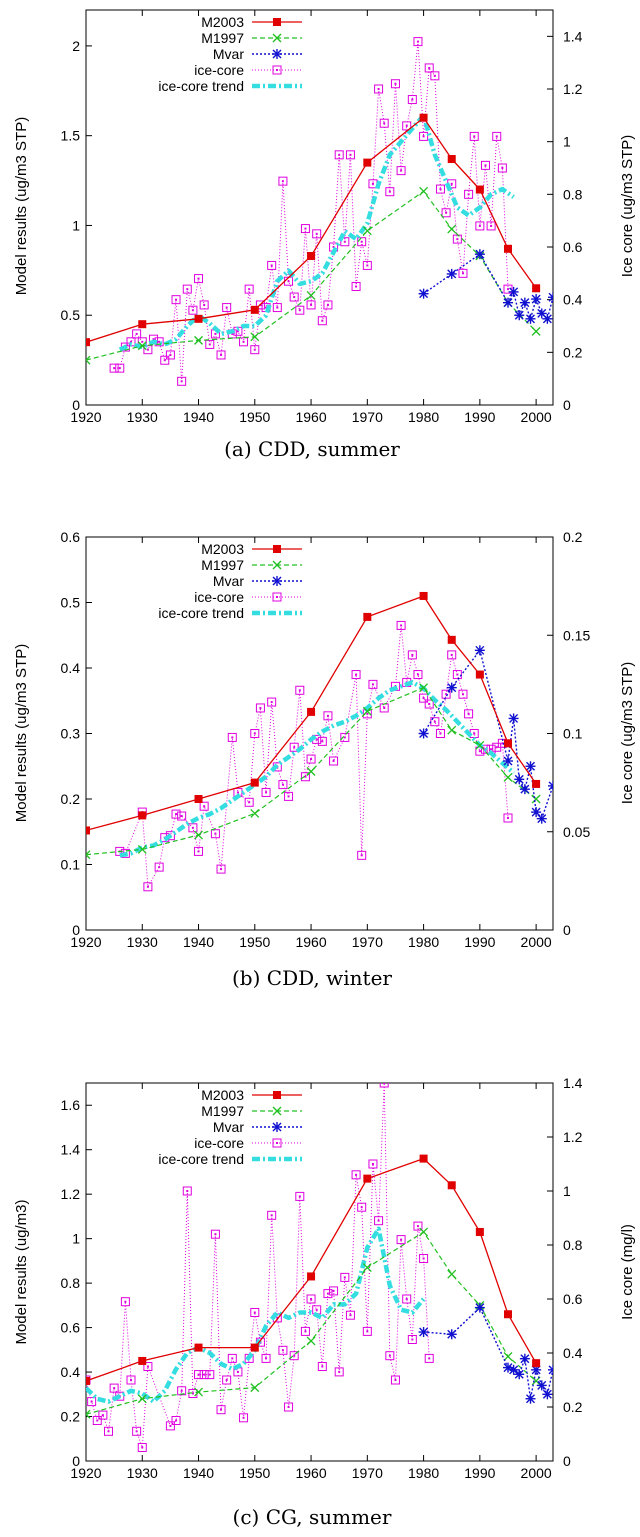  What do you see at coordinates (310, 942) in the screenshot?
I see `x-tick-label: 1960` at bounding box center [310, 942].